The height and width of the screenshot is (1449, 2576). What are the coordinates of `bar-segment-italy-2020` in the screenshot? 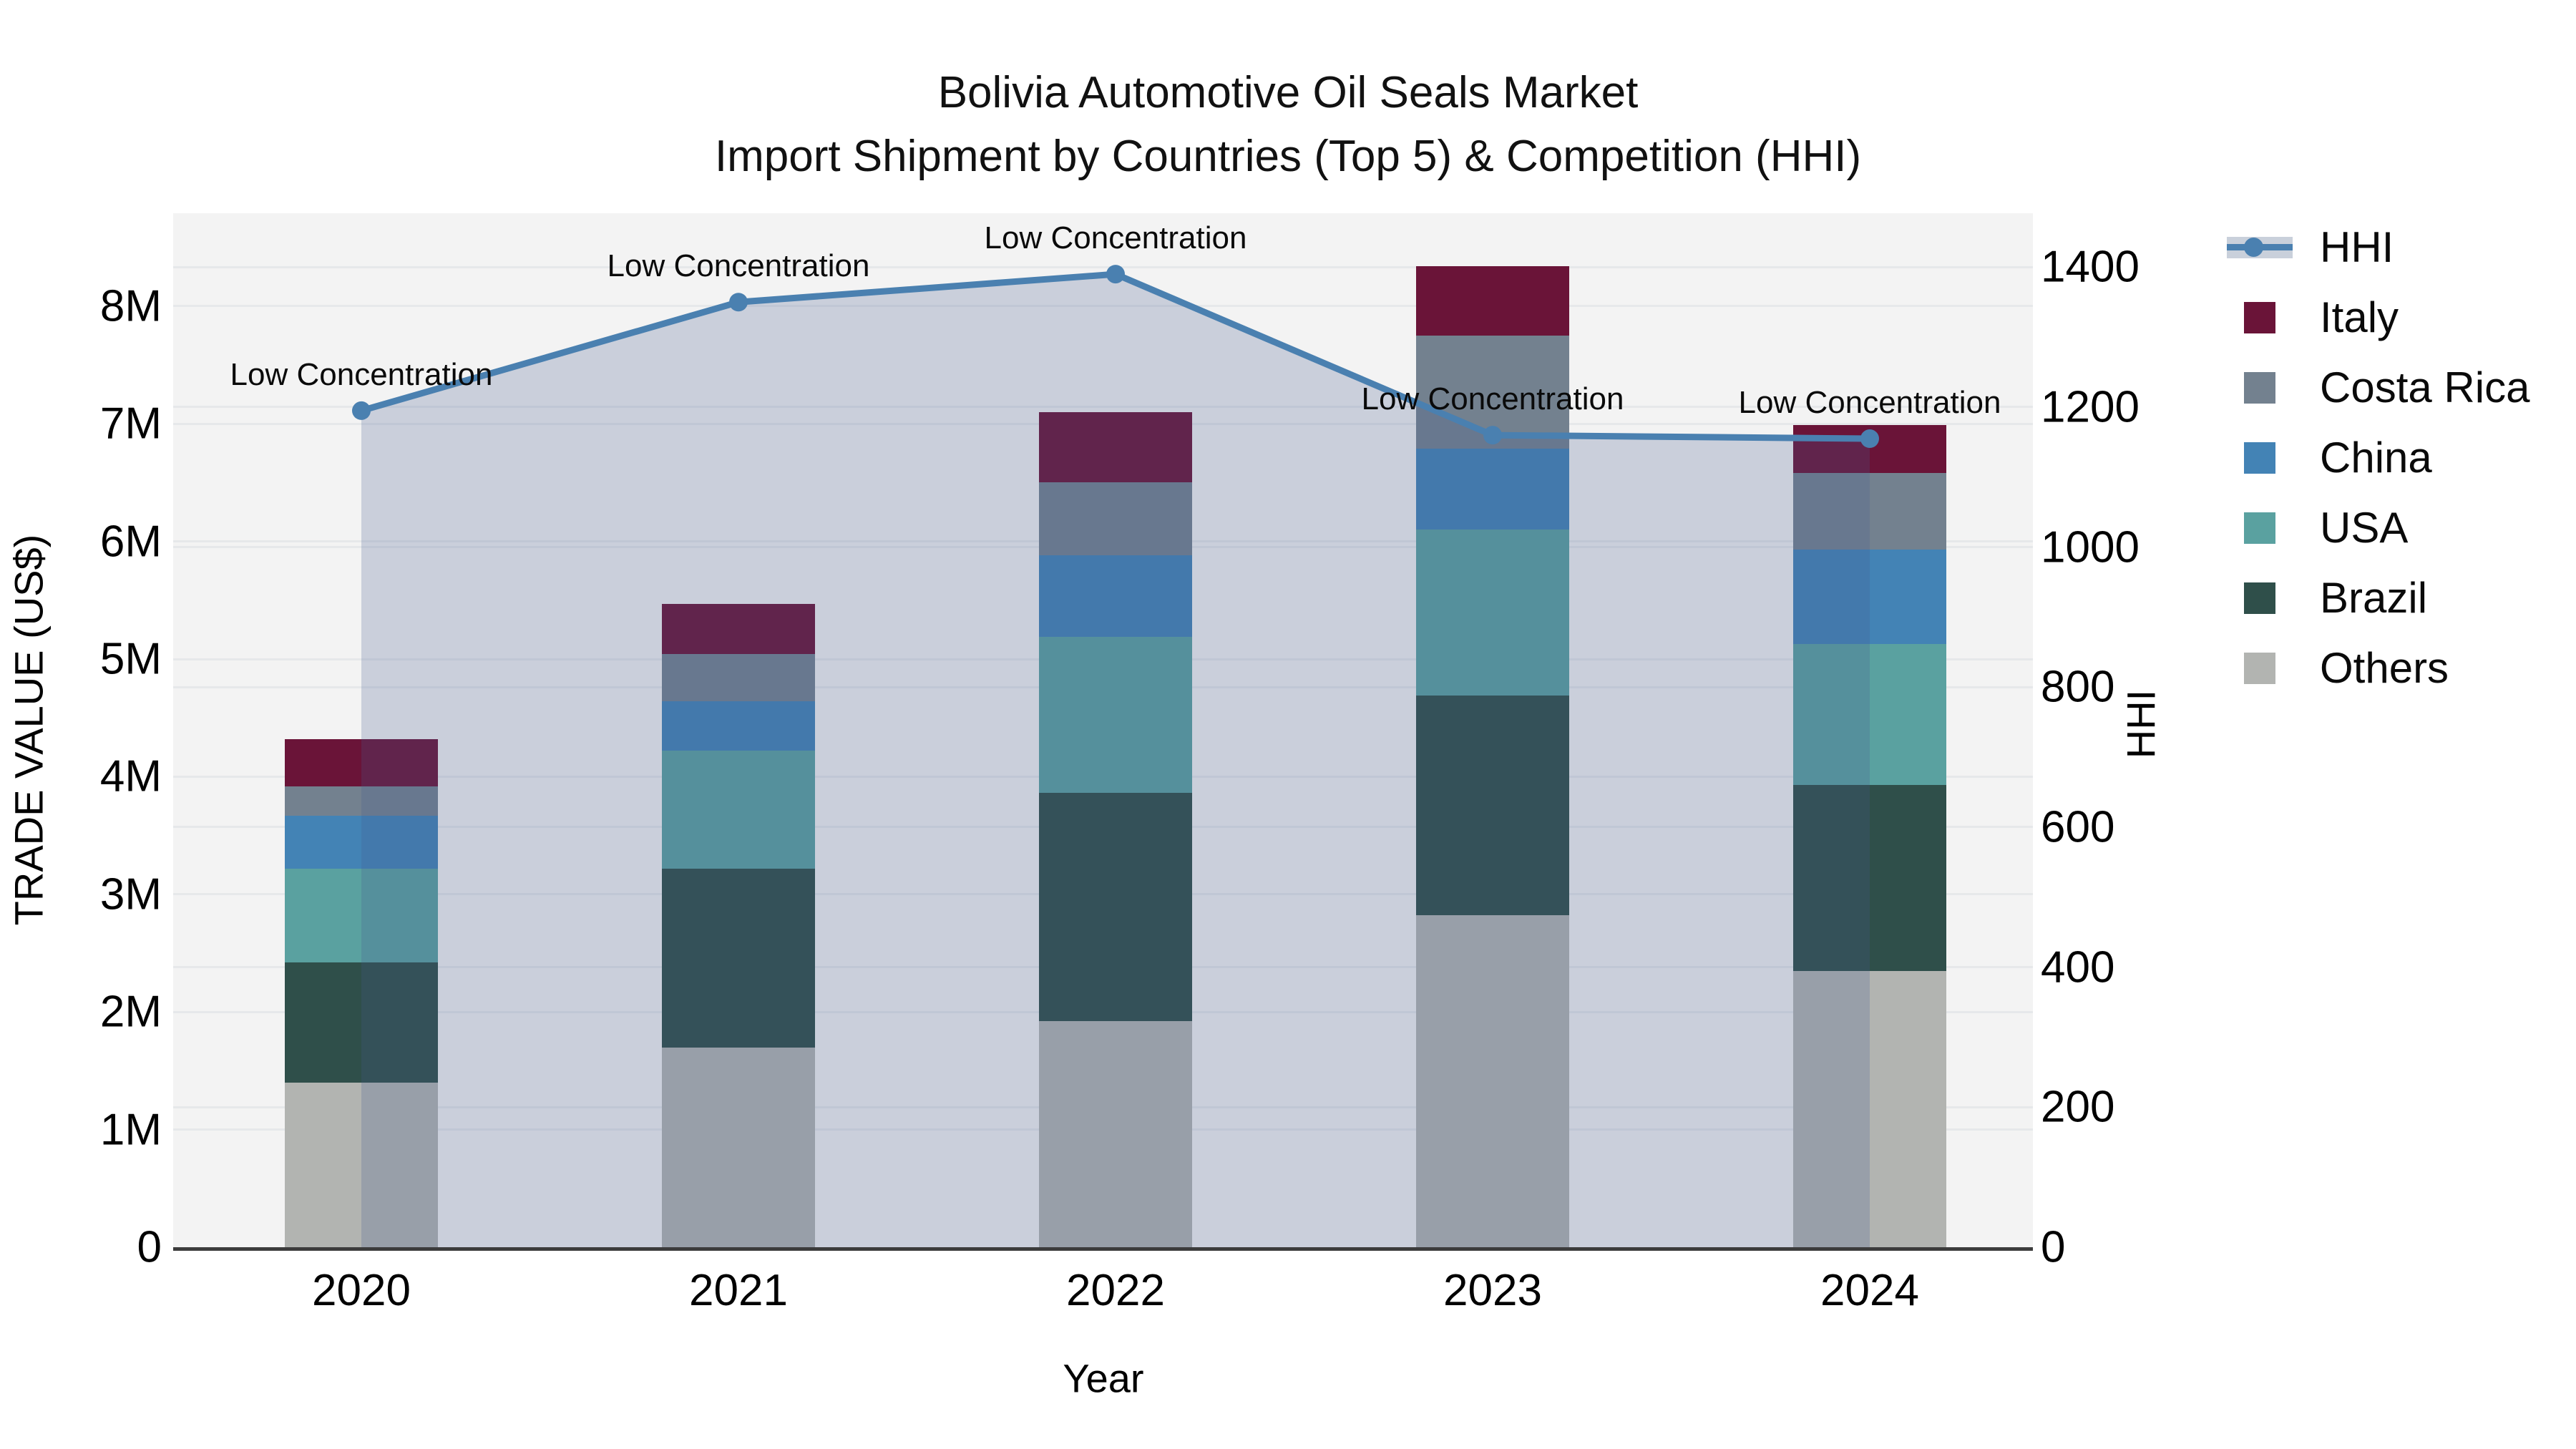 It's located at (361, 762).